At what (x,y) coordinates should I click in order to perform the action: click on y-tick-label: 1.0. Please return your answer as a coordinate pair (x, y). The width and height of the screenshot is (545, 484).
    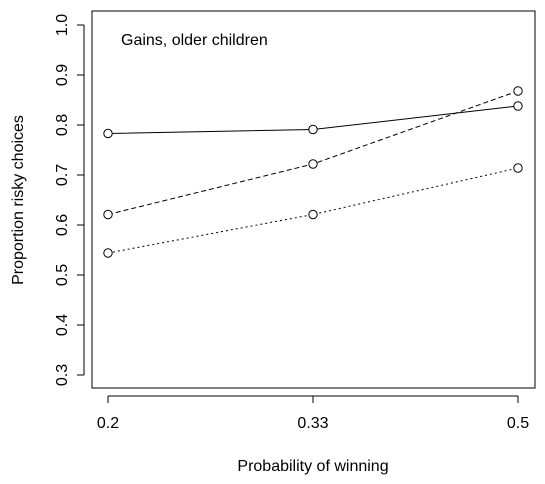
    Looking at the image, I should click on (62, 25).